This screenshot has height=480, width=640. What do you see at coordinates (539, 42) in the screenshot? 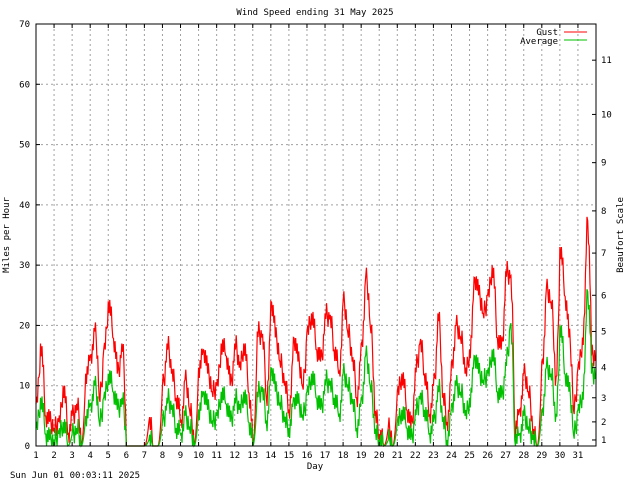
I see `legend-label-average: Average` at bounding box center [539, 42].